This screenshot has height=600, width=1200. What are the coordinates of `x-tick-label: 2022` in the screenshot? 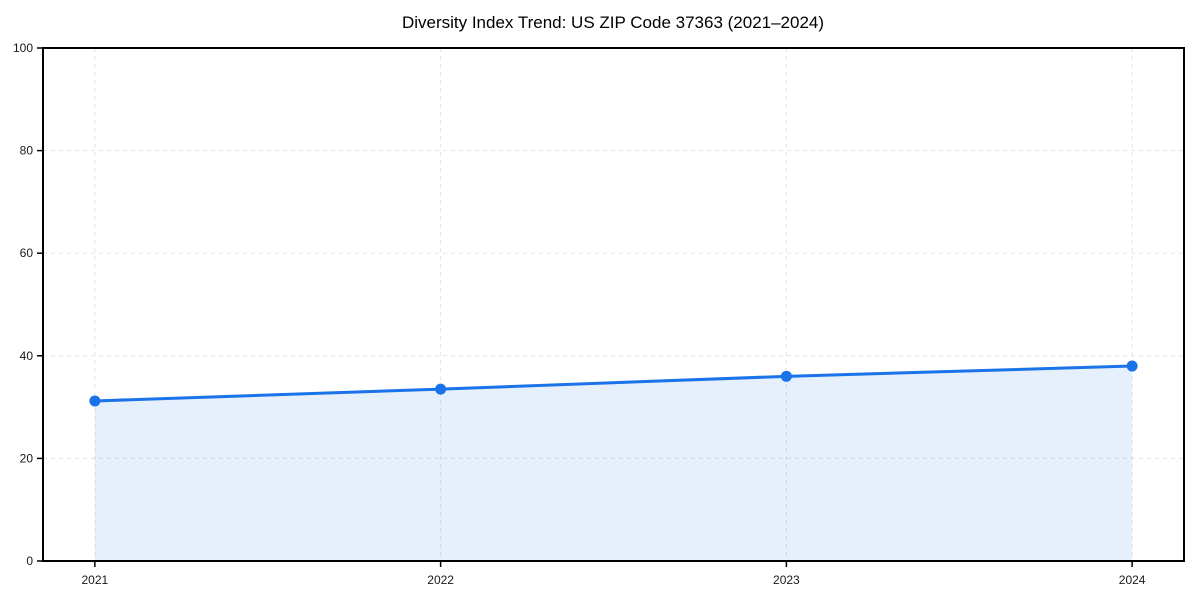 It's located at (440, 580).